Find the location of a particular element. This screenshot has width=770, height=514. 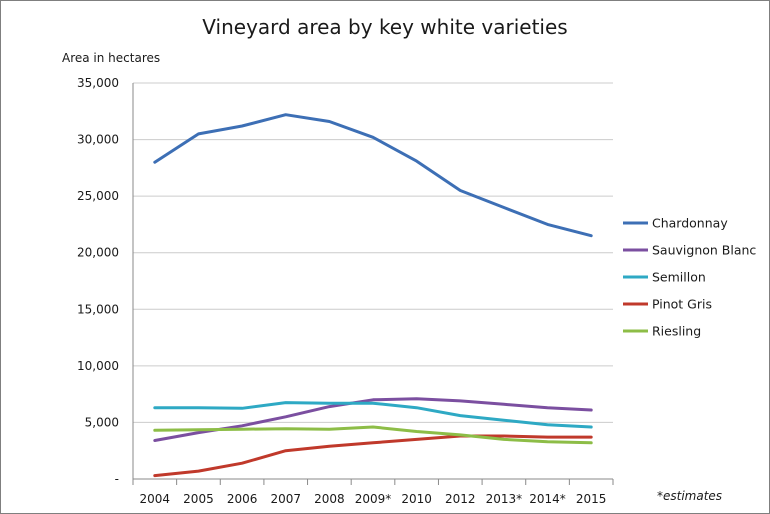

x-tick-label: 2014* is located at coordinates (547, 499).